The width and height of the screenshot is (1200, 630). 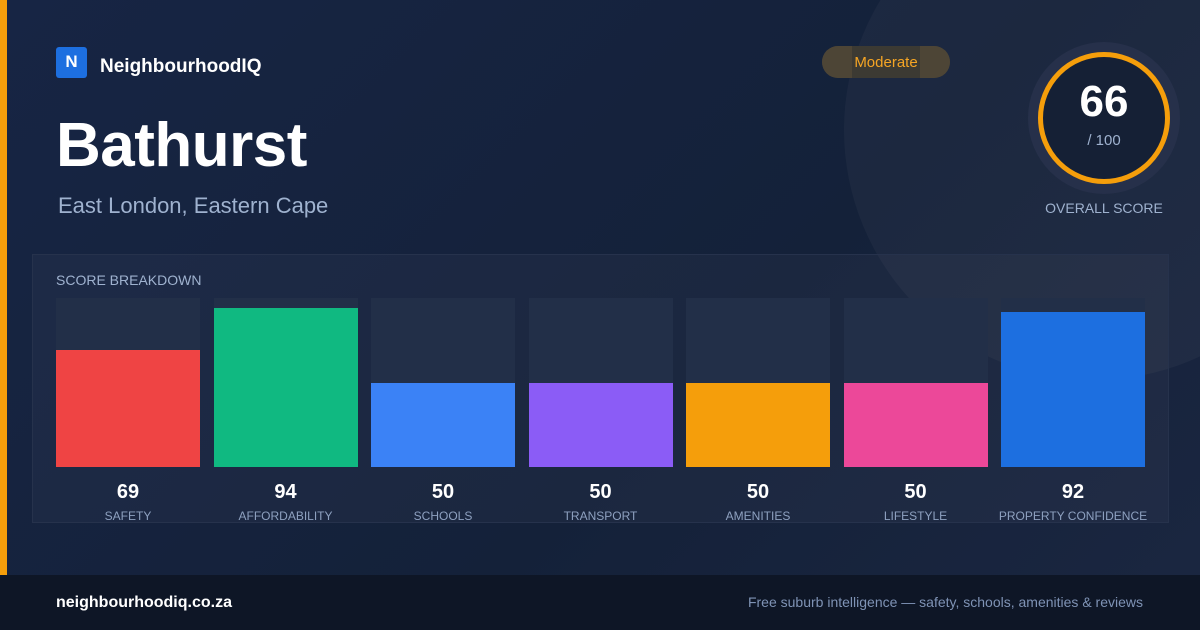 I want to click on bar-category-label: SCHOOLS, so click(x=443, y=516).